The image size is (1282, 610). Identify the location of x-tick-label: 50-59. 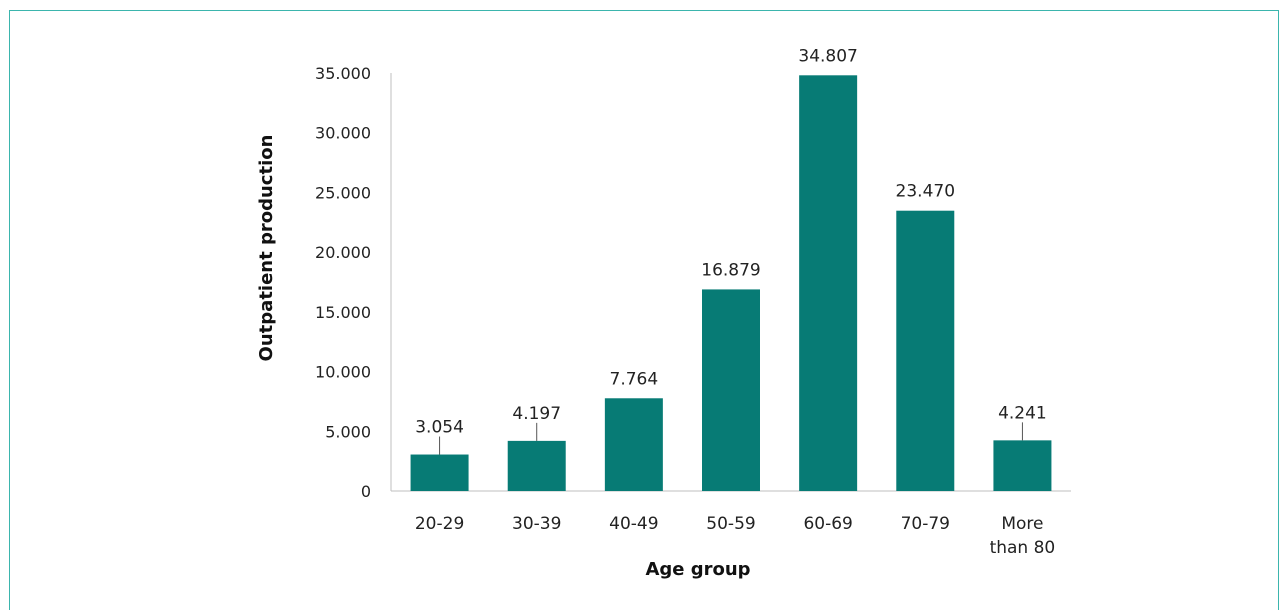
(730, 524).